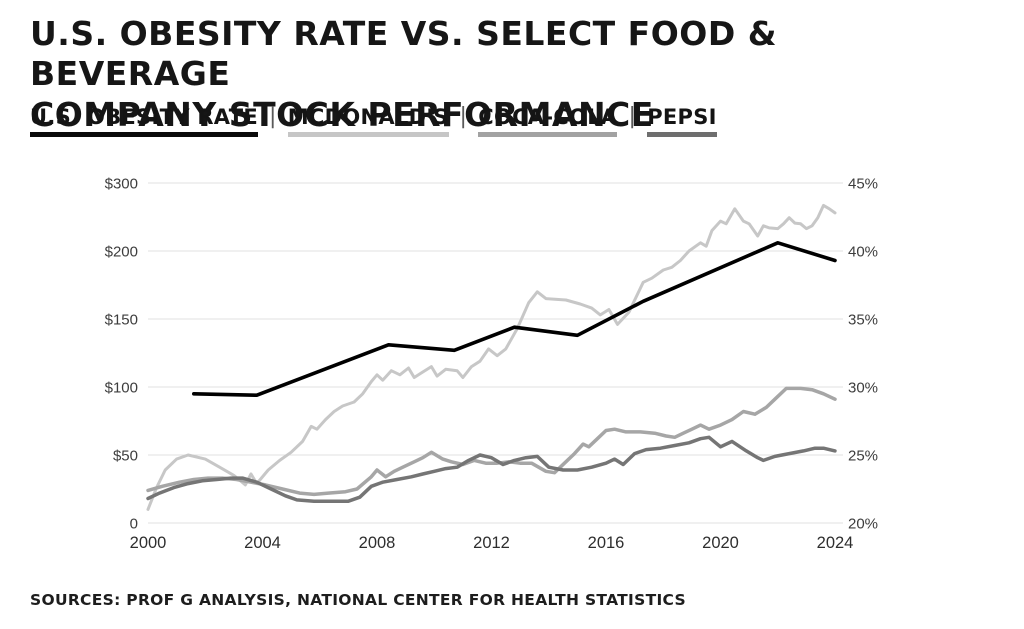 This screenshot has width=1024, height=629. What do you see at coordinates (863, 524) in the screenshot?
I see `right-axis-tick: 20%` at bounding box center [863, 524].